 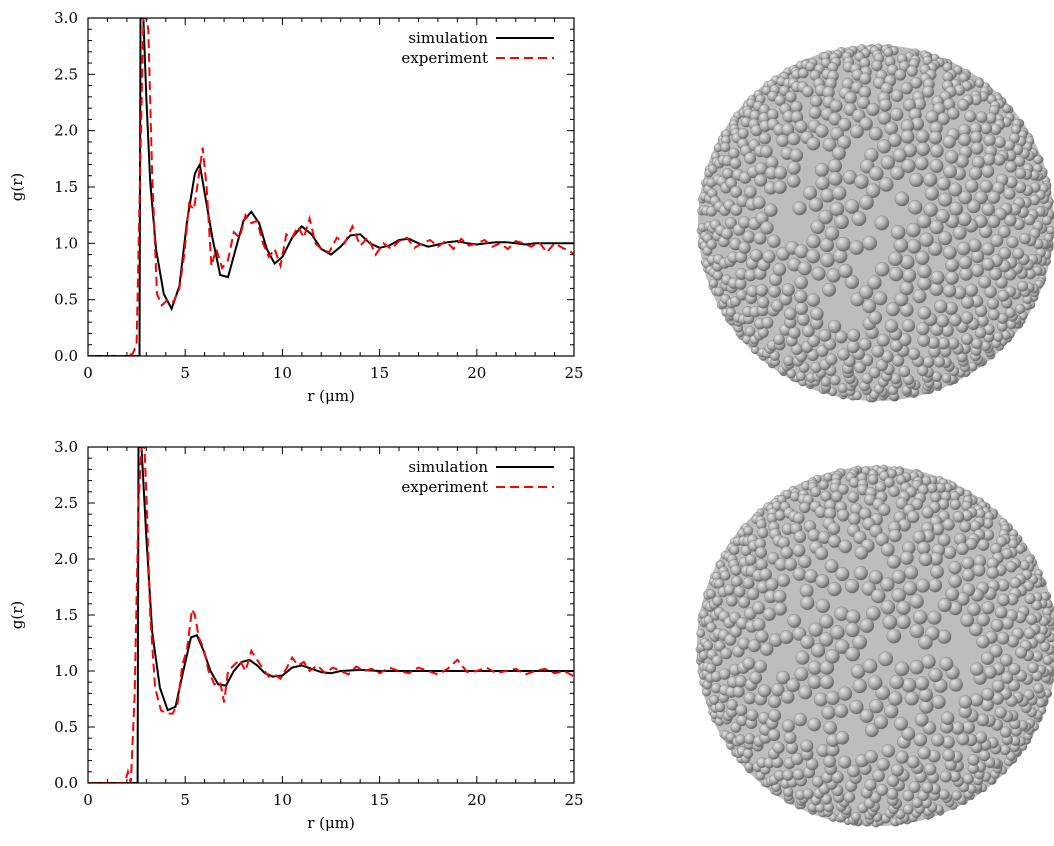 I want to click on particle-cluster-image-top, so click(x=875, y=223).